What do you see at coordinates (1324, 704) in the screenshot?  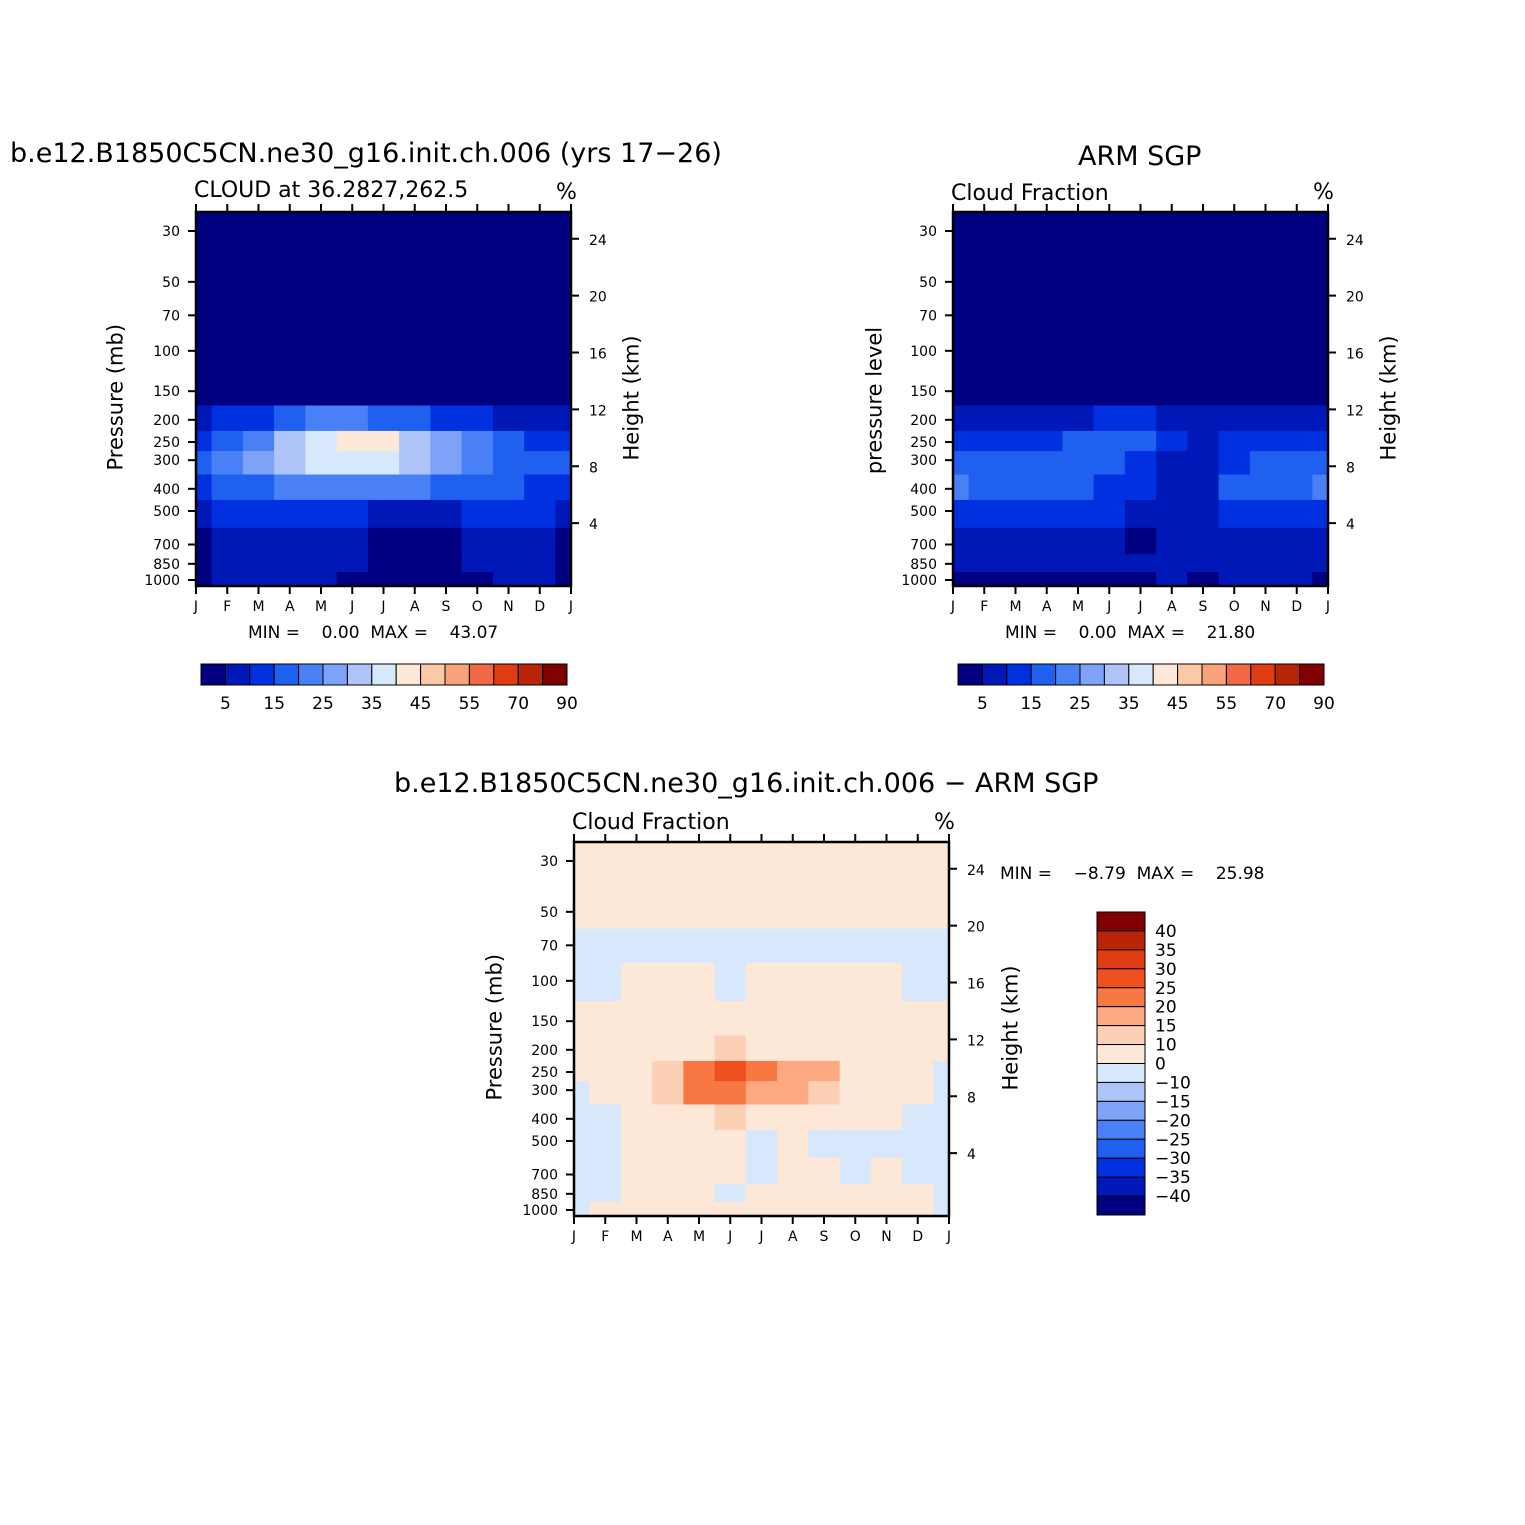 I see `colorbar-label: 90` at bounding box center [1324, 704].